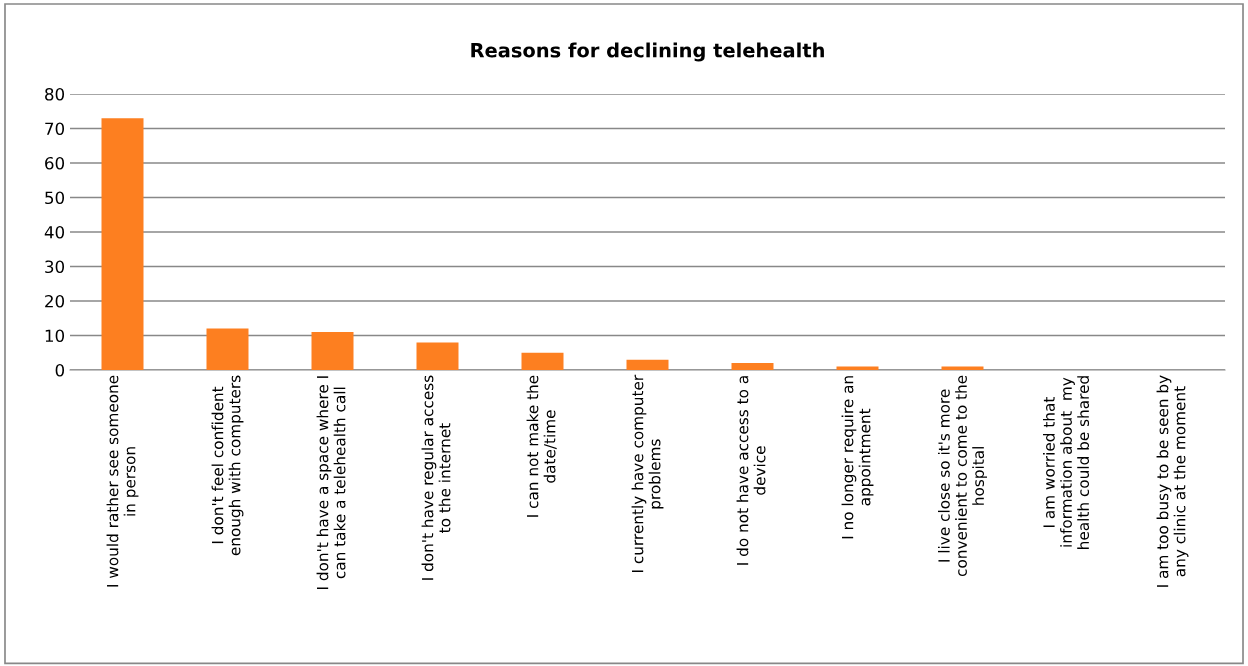 This screenshot has height=666, width=1248. Describe the element at coordinates (55, 267) in the screenshot. I see `y-tick-label: 30` at that location.